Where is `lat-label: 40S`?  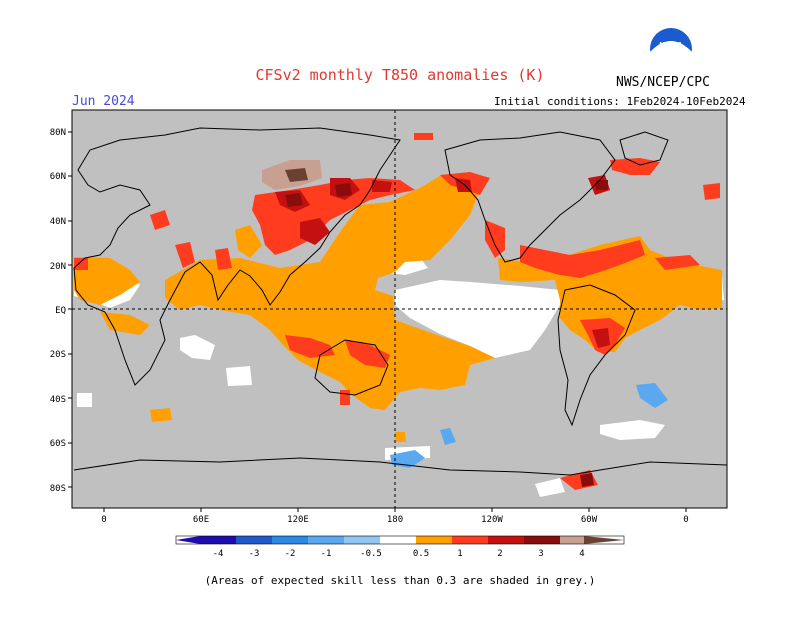 lat-label: 40S is located at coordinates (58, 400).